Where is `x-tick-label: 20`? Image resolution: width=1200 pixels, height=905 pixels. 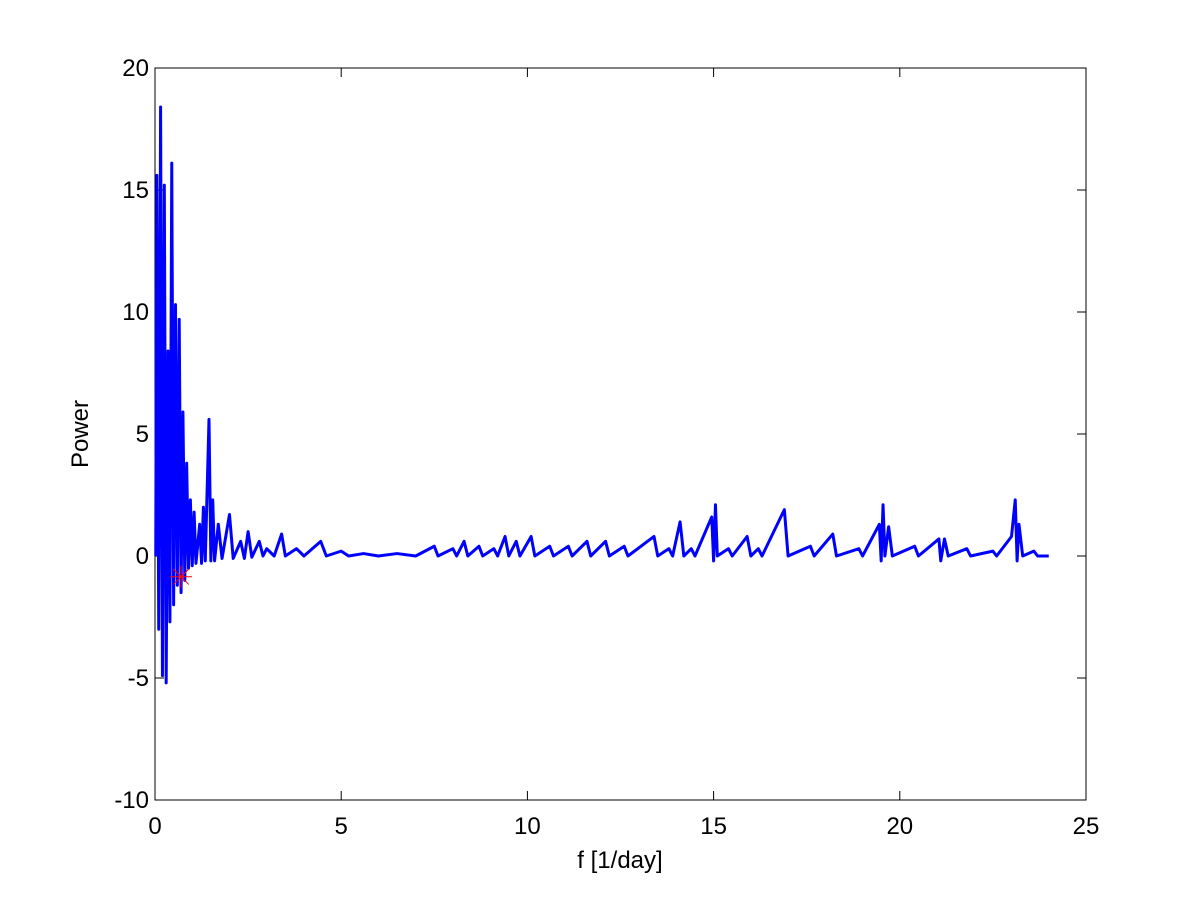 x-tick-label: 20 is located at coordinates (899, 826).